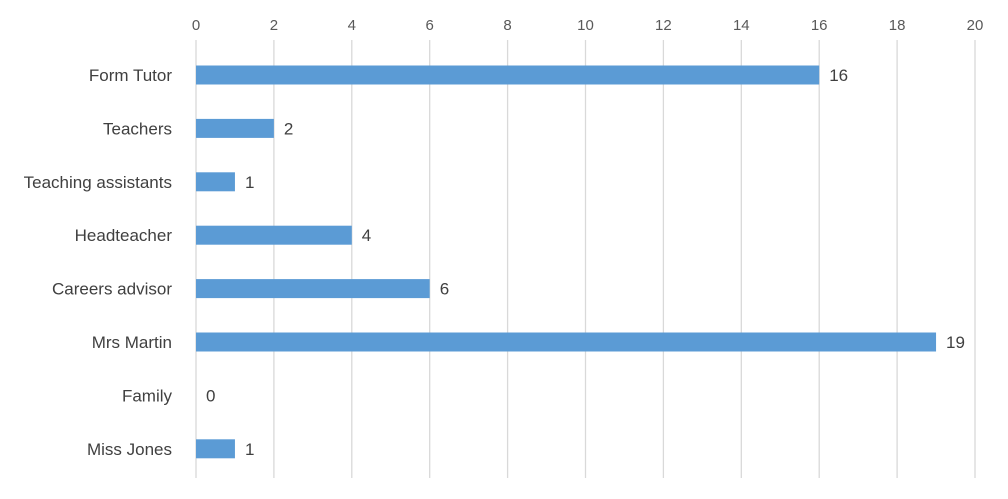 The image size is (1008, 499). I want to click on category-label: Headteacher, so click(124, 235).